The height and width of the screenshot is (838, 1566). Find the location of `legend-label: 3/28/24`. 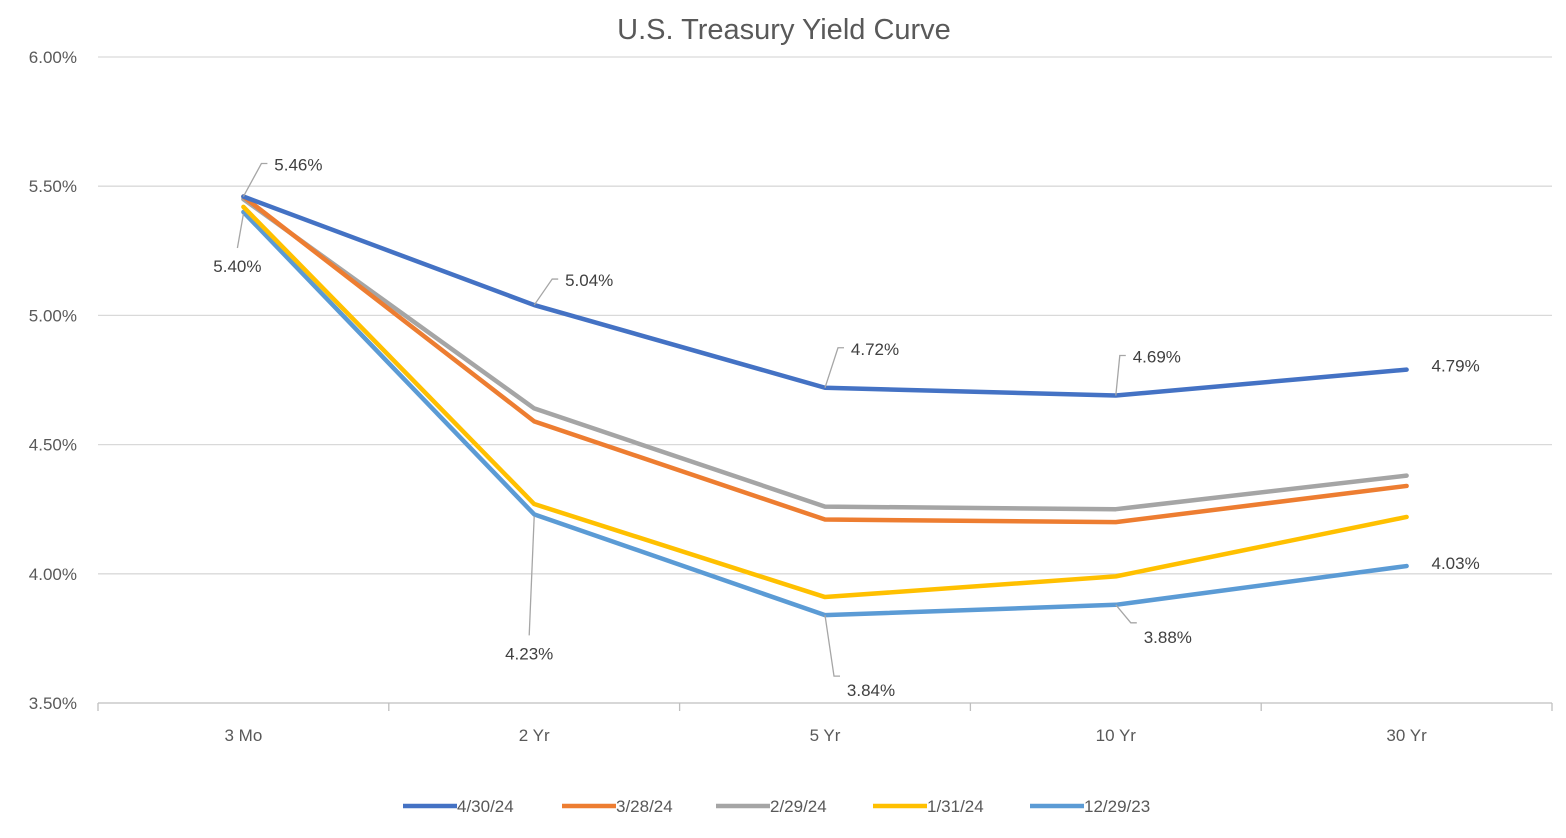

legend-label: 3/28/24 is located at coordinates (644, 806).